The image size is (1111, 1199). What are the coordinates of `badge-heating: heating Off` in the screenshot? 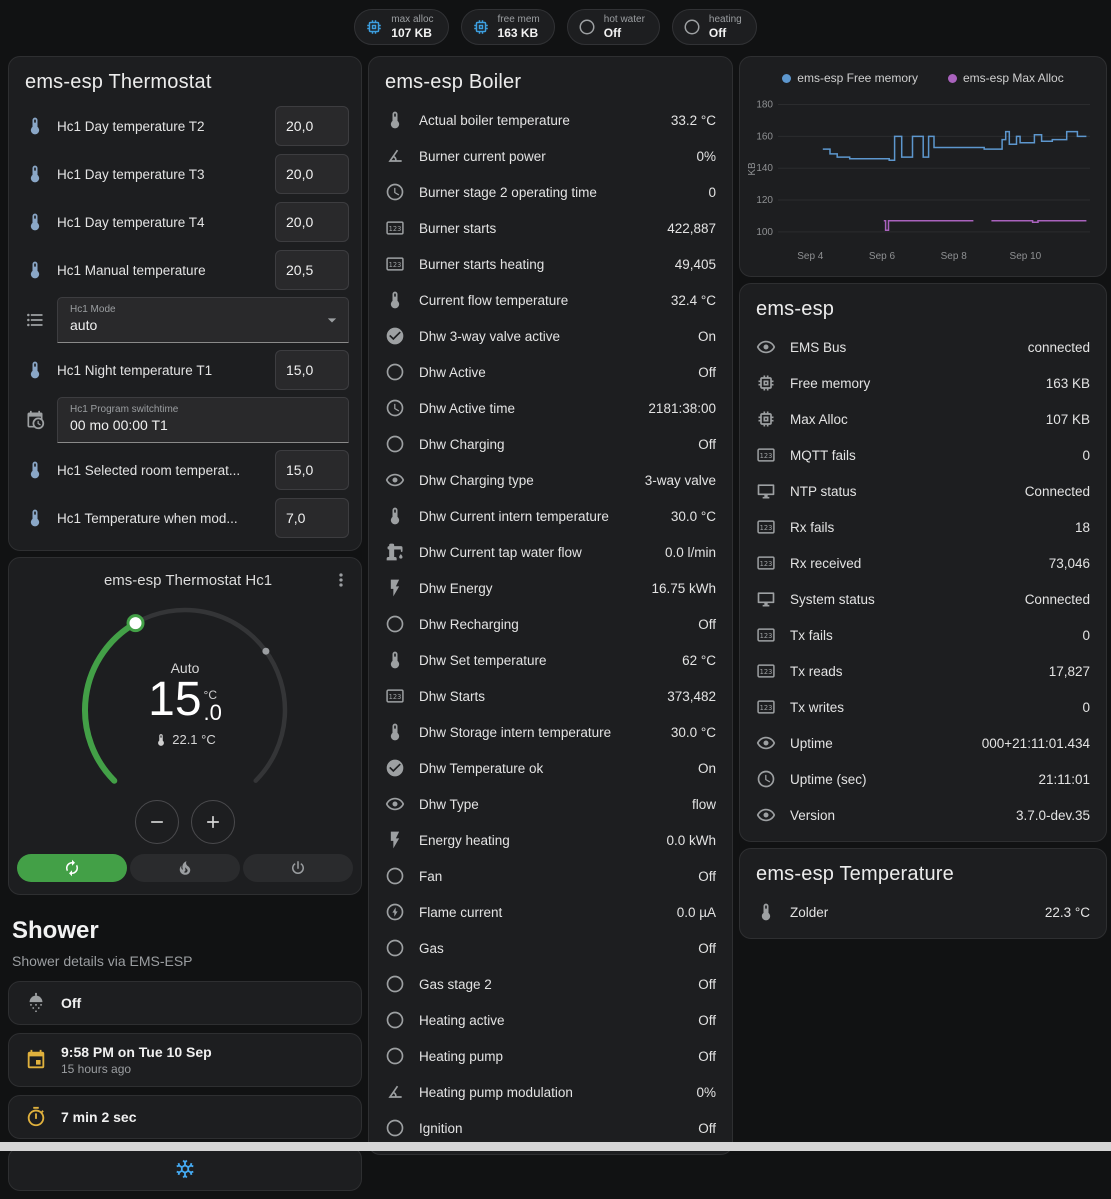 It's located at (714, 27).